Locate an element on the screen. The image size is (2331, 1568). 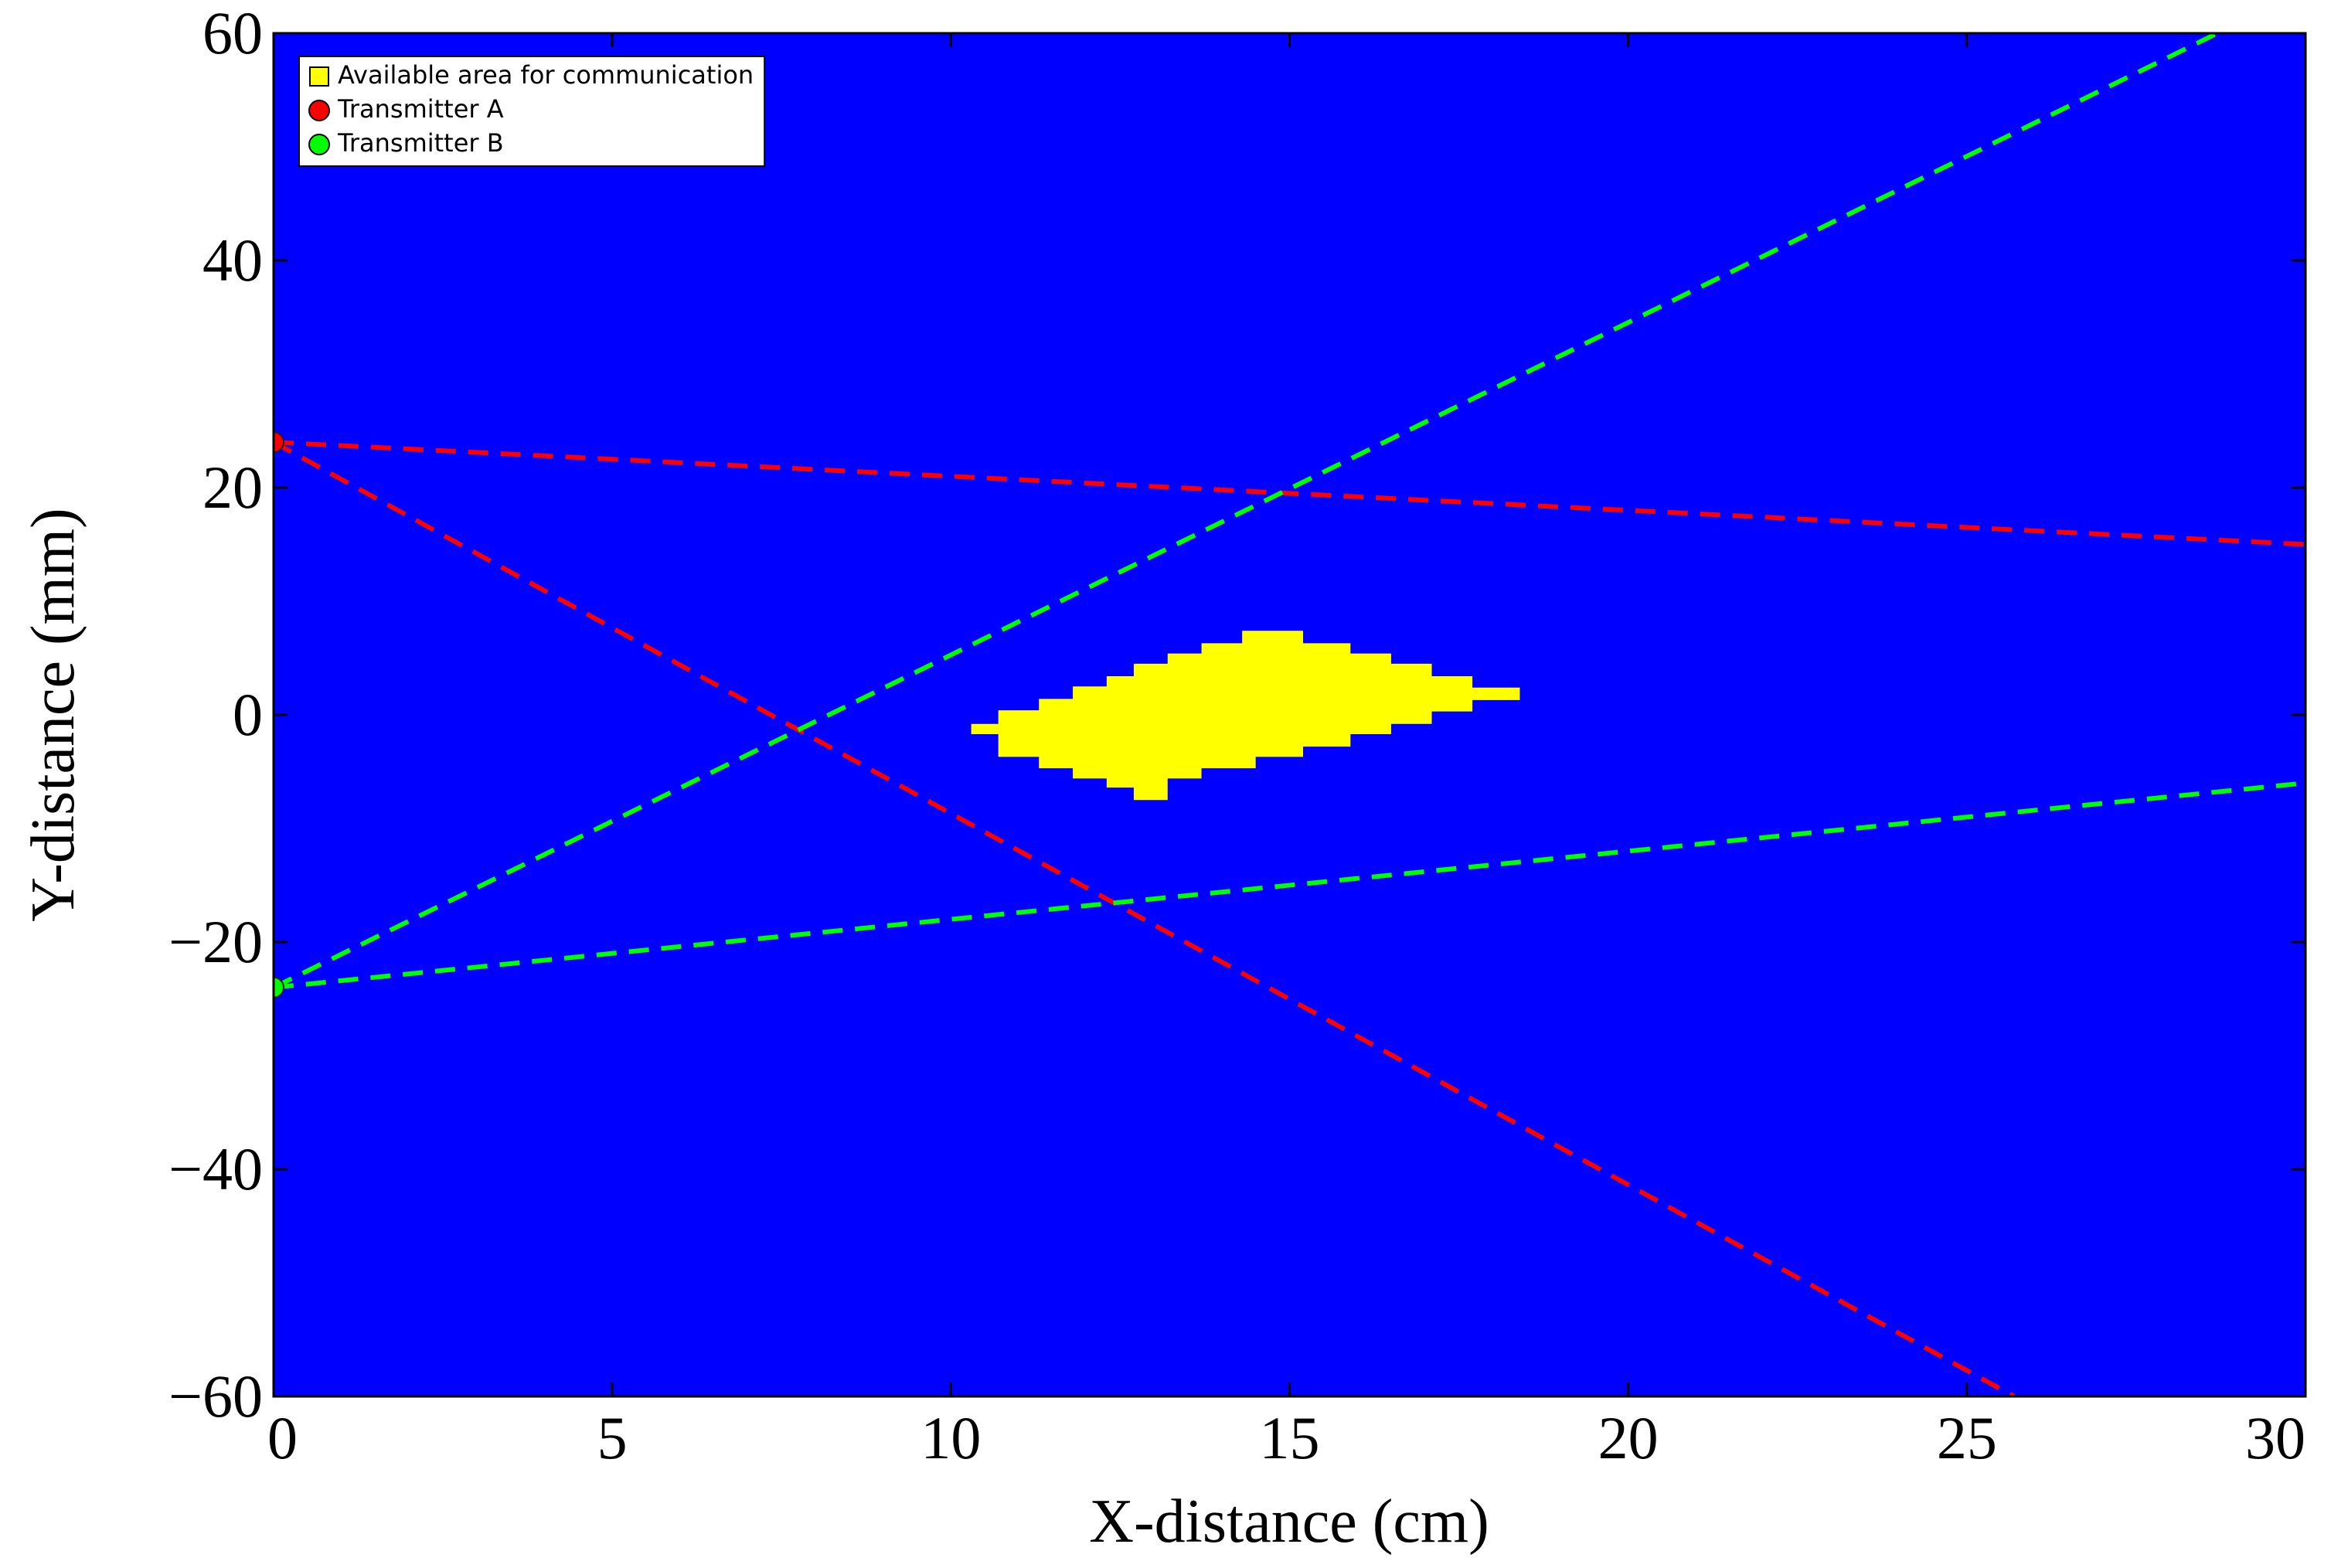
y-tick-label: 40 is located at coordinates (232, 260).